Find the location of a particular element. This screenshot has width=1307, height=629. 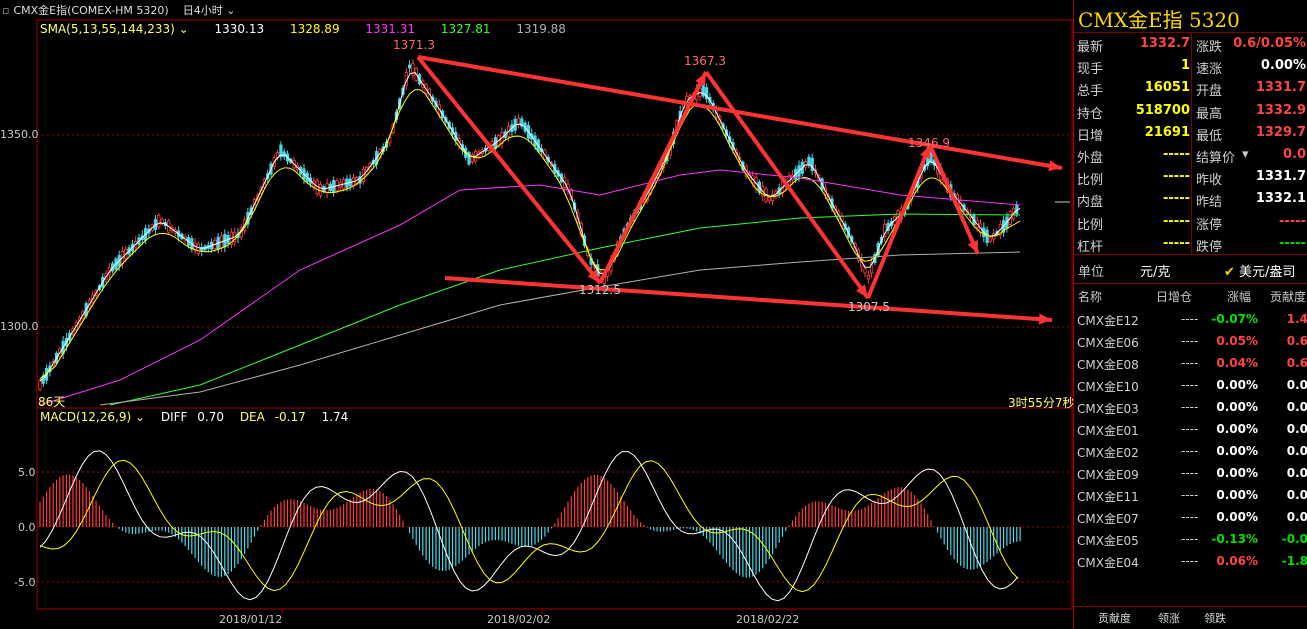

macd-label: MACD(12,26,9) ⌄ is located at coordinates (93, 417).